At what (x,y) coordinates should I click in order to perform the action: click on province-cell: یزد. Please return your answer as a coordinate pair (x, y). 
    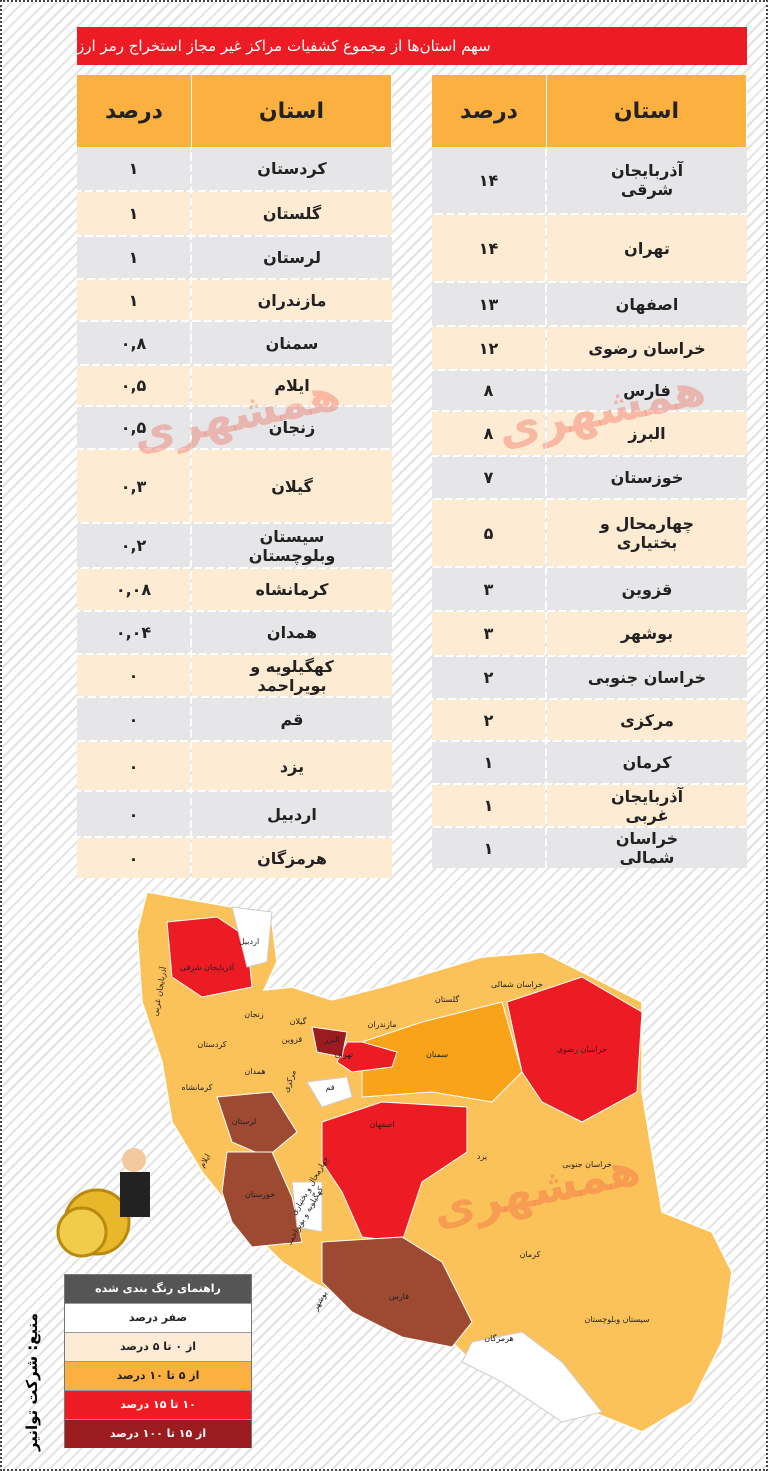
    Looking at the image, I should click on (292, 766).